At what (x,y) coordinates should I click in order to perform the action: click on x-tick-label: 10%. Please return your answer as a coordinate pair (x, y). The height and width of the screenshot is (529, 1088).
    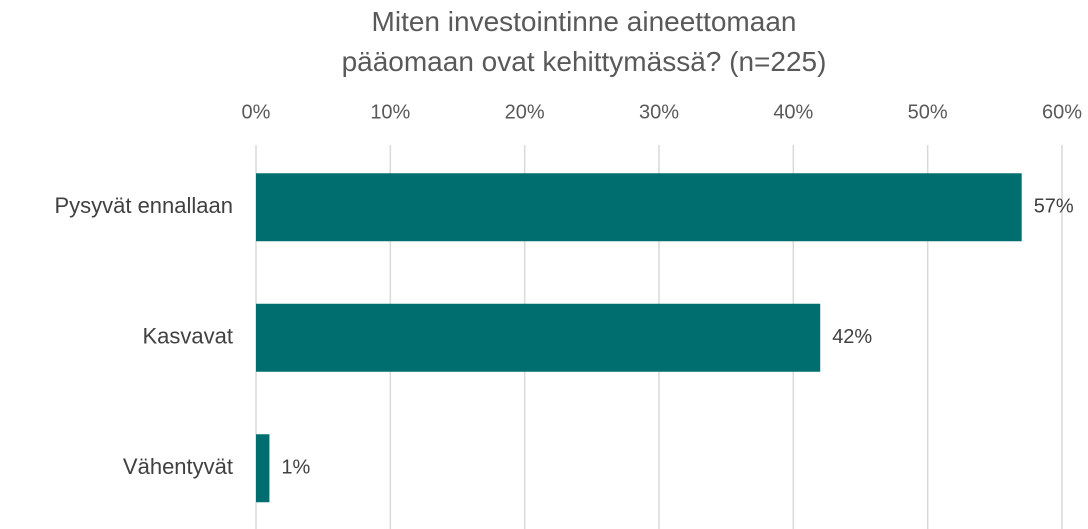
    Looking at the image, I should click on (390, 112).